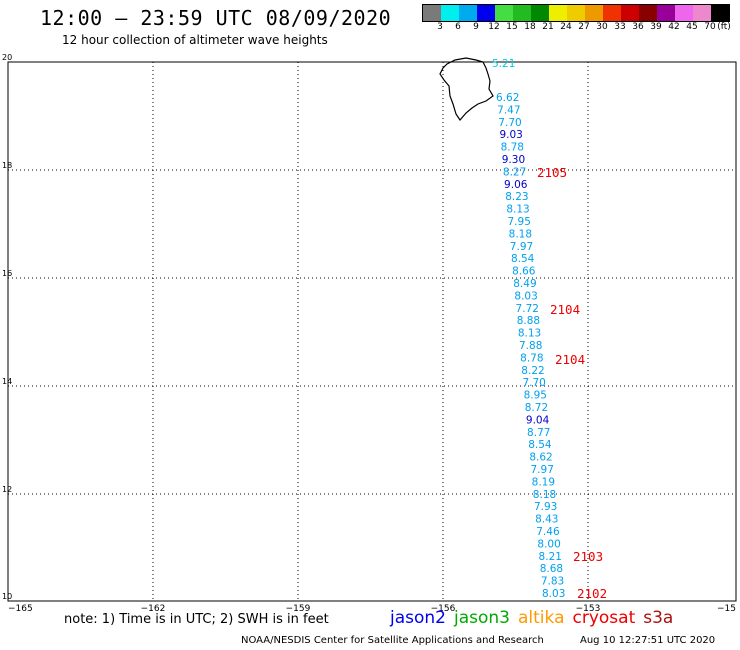 This screenshot has width=740, height=650. Describe the element at coordinates (298, 609) in the screenshot. I see `longitude-label: −159` at that location.